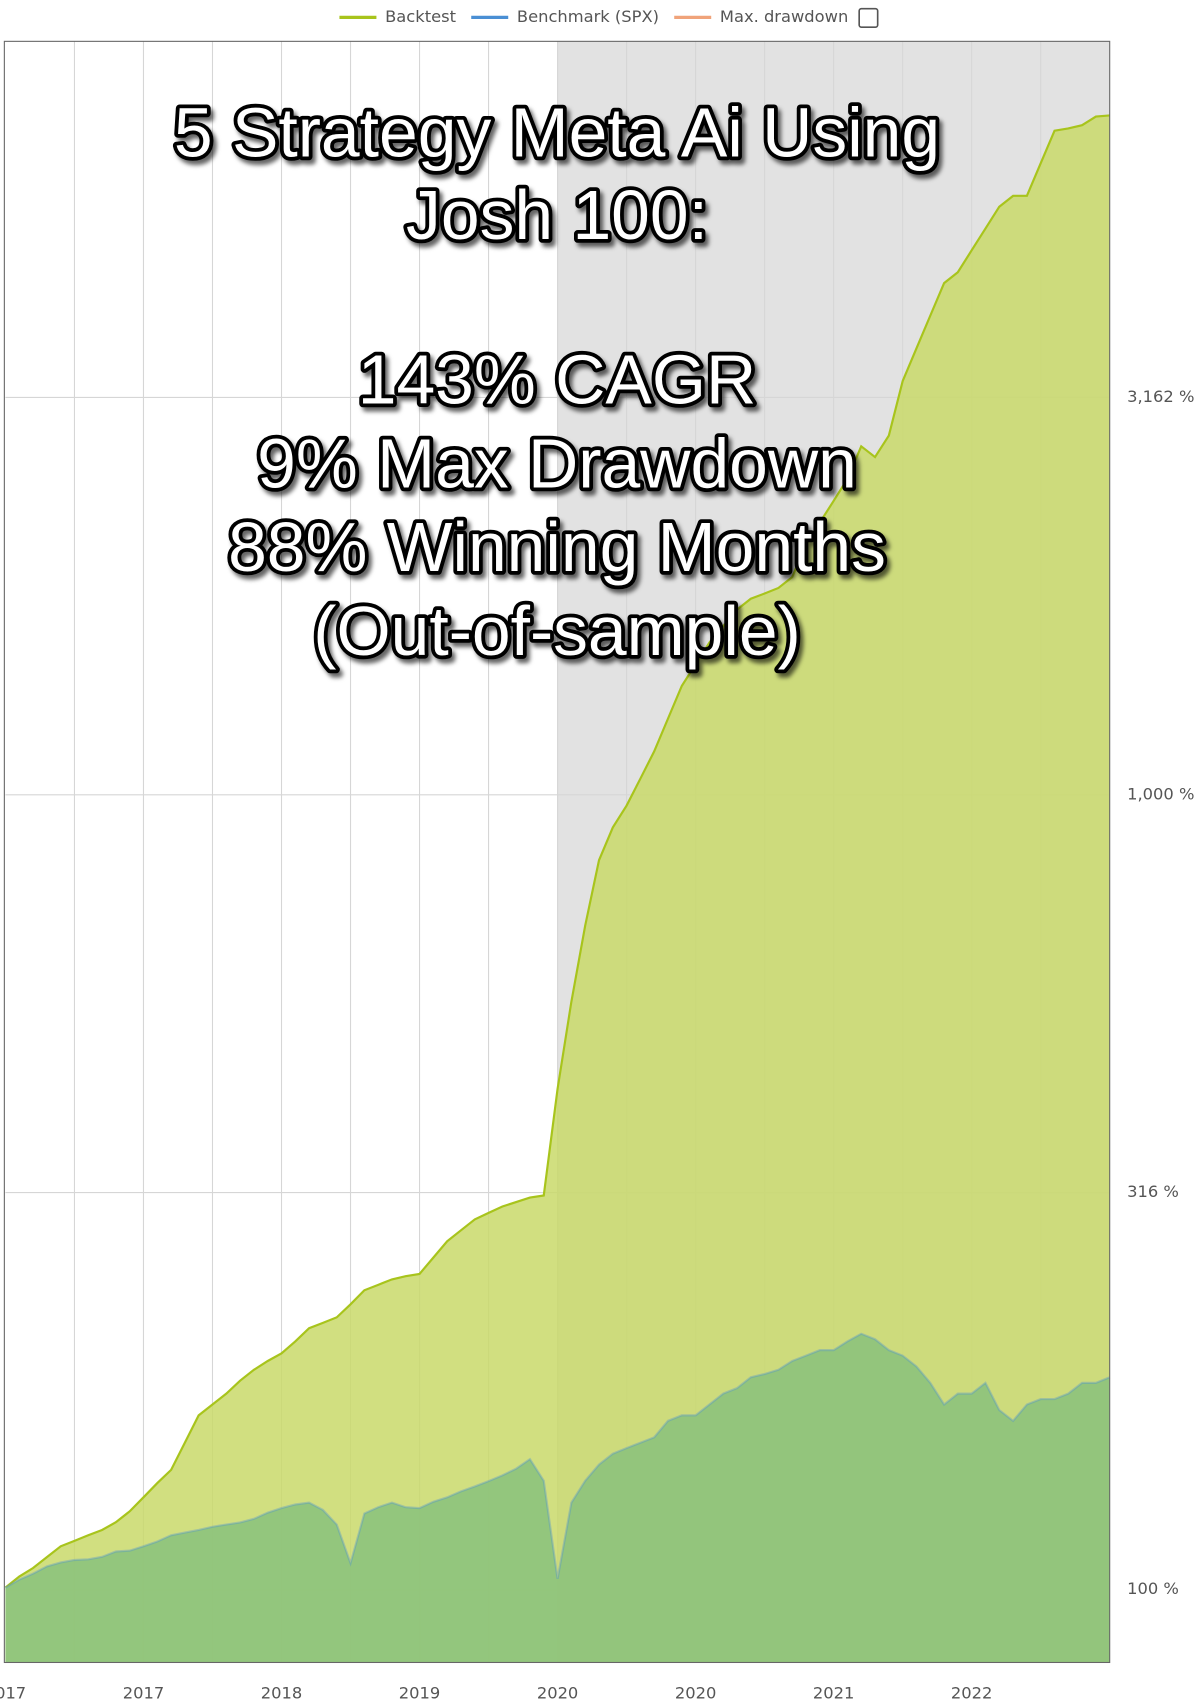 The height and width of the screenshot is (1706, 1200). I want to click on y-tick-label: 3,162 %, so click(1160, 396).